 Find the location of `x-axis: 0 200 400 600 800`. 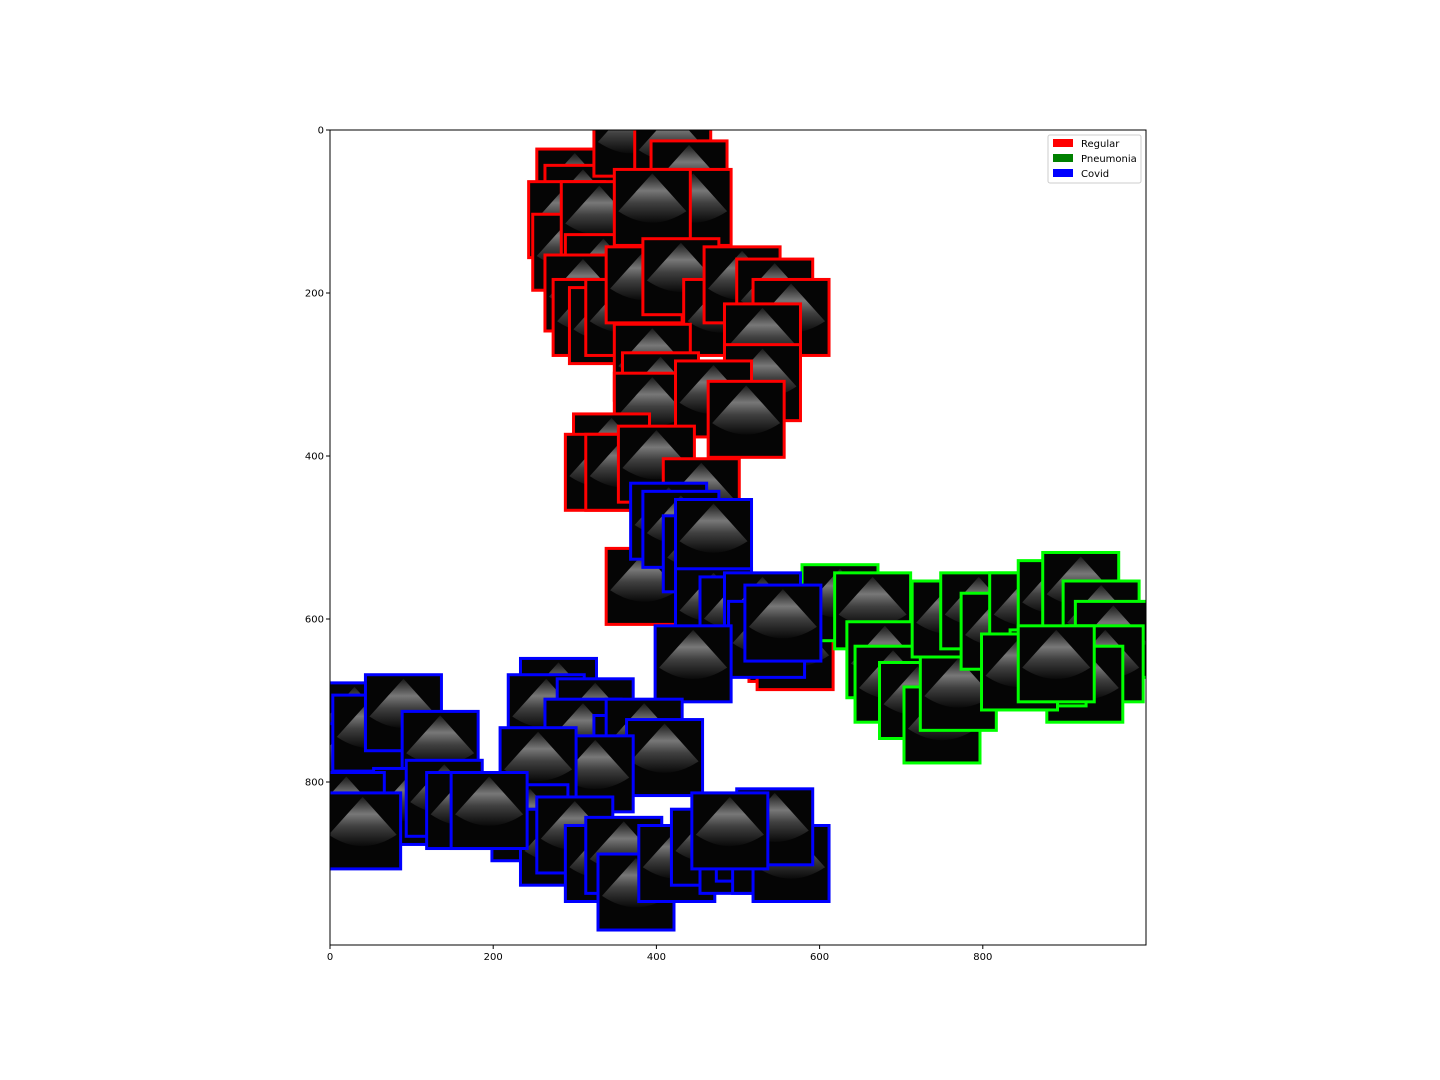

x-axis: 0 200 400 600 800 is located at coordinates (659, 954).